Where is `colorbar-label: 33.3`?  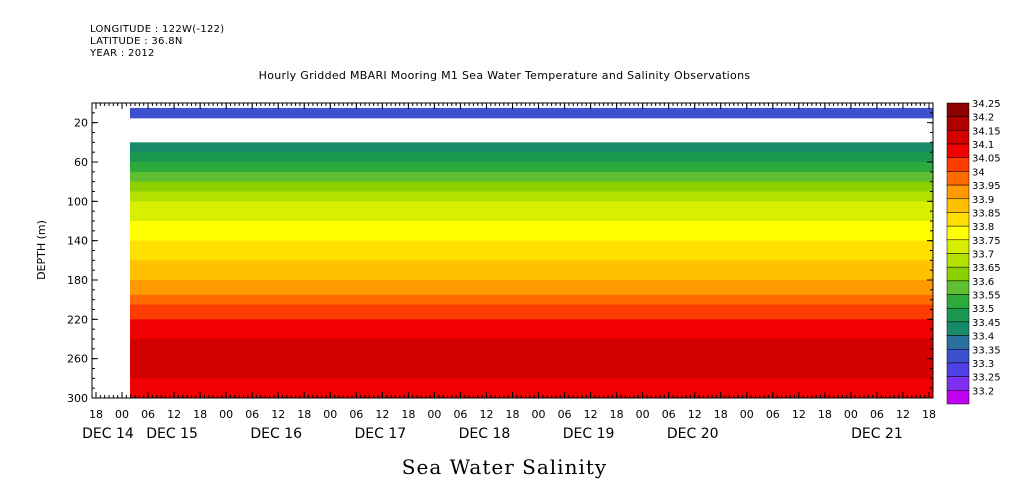 colorbar-label: 33.3 is located at coordinates (983, 364).